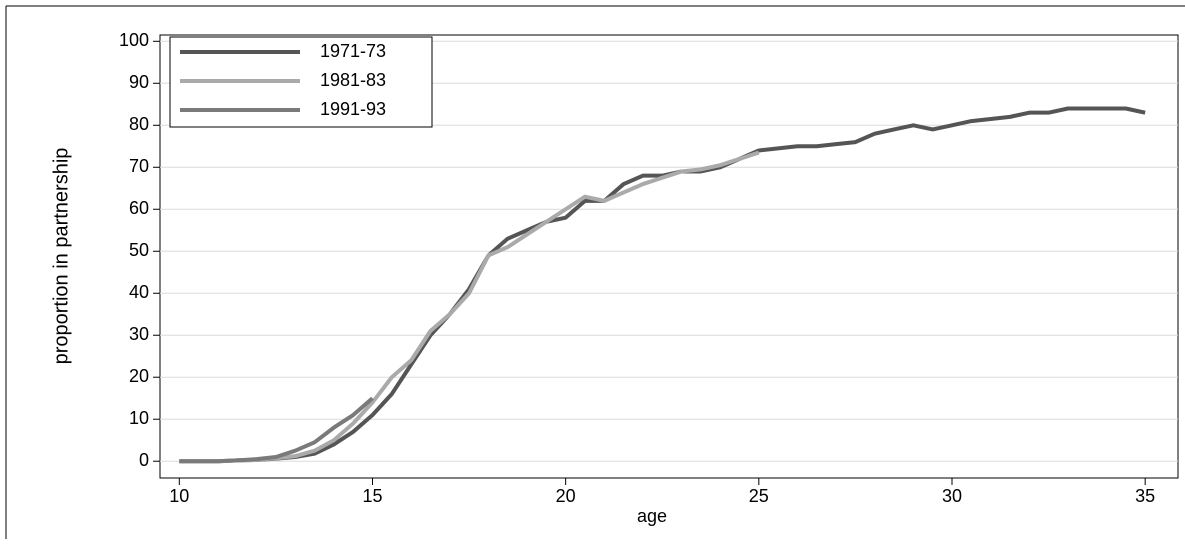 The width and height of the screenshot is (1185, 544). I want to click on legend-label: 1991-93, so click(353, 109).